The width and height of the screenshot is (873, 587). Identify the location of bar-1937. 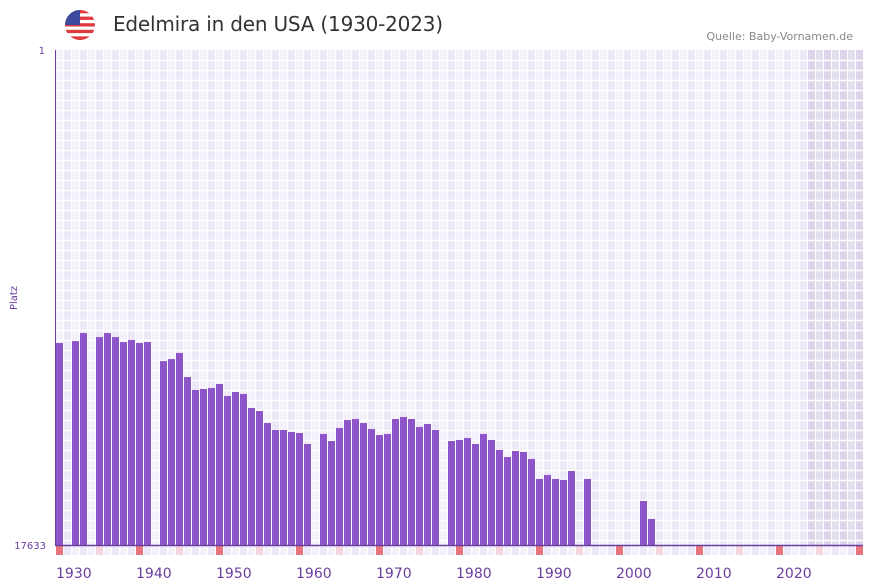
(115, 441).